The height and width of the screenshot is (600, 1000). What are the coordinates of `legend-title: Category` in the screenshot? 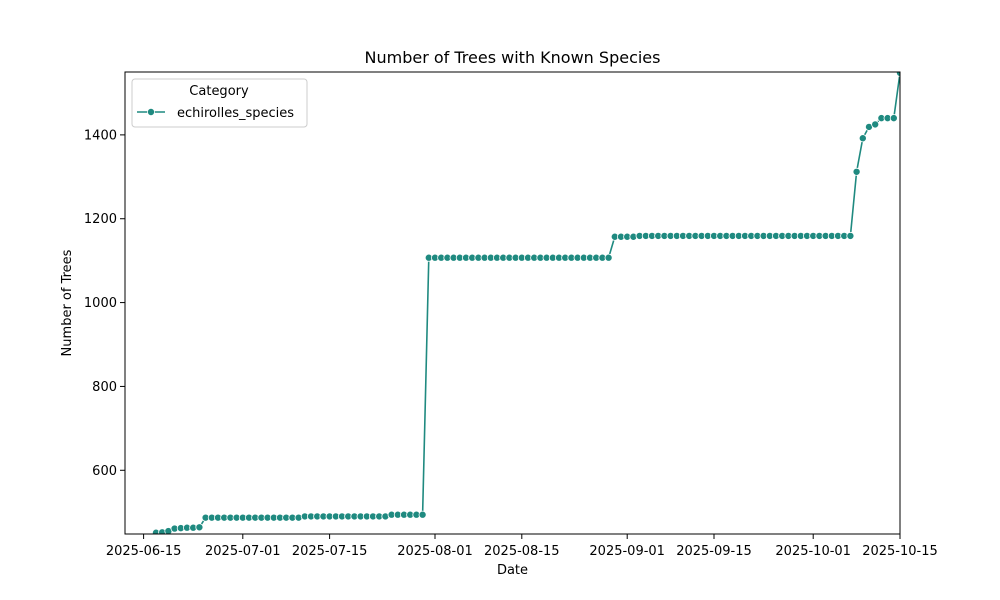 It's located at (219, 91).